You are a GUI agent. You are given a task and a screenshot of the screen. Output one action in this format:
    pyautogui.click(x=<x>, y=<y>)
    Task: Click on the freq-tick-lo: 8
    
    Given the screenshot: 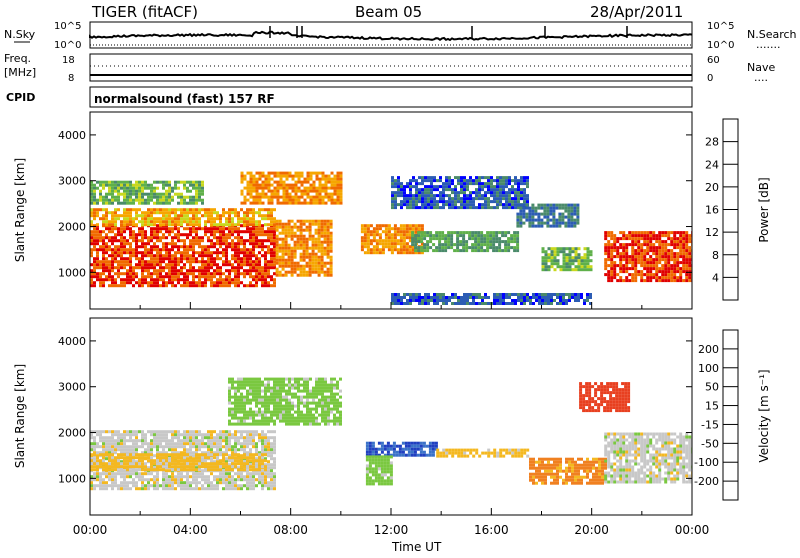 What is the action you would take?
    pyautogui.click(x=71, y=78)
    